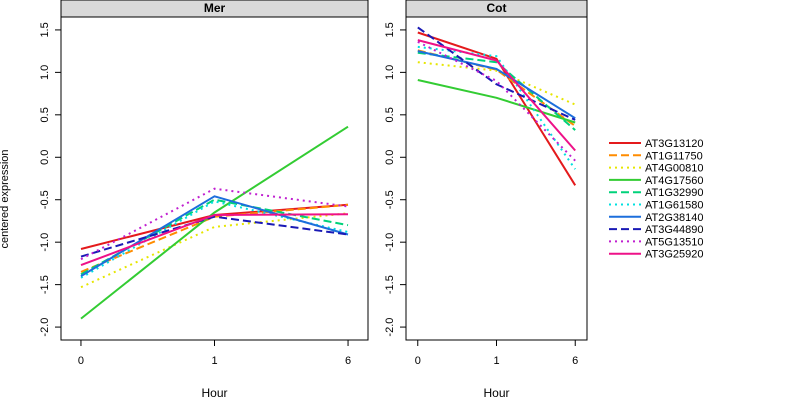 The width and height of the screenshot is (800, 400). What do you see at coordinates (674, 181) in the screenshot?
I see `legend-label: AT4G17560` at bounding box center [674, 181].